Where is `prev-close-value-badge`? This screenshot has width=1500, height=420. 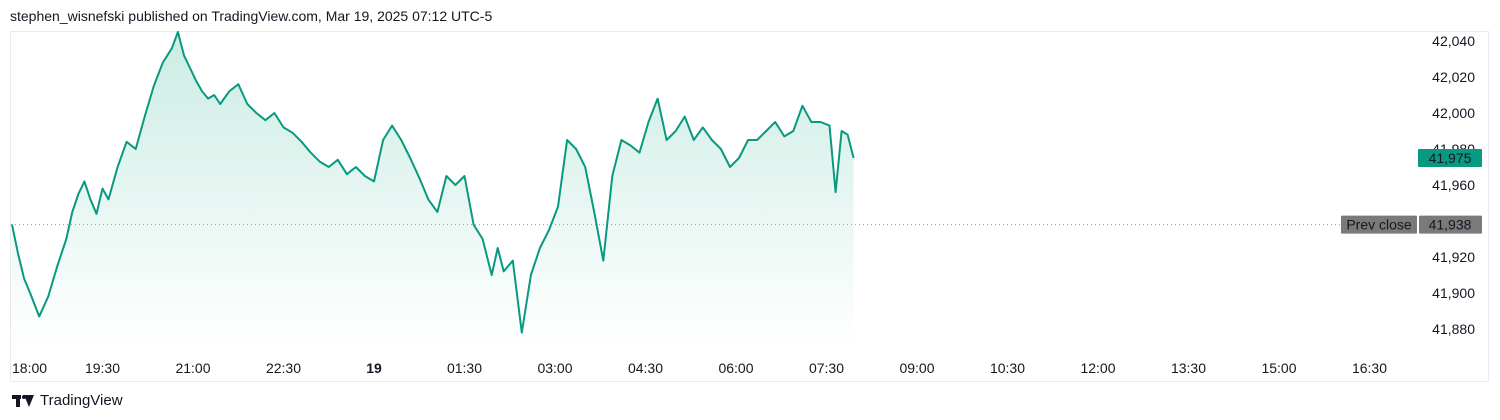 prev-close-value-badge is located at coordinates (1450, 224).